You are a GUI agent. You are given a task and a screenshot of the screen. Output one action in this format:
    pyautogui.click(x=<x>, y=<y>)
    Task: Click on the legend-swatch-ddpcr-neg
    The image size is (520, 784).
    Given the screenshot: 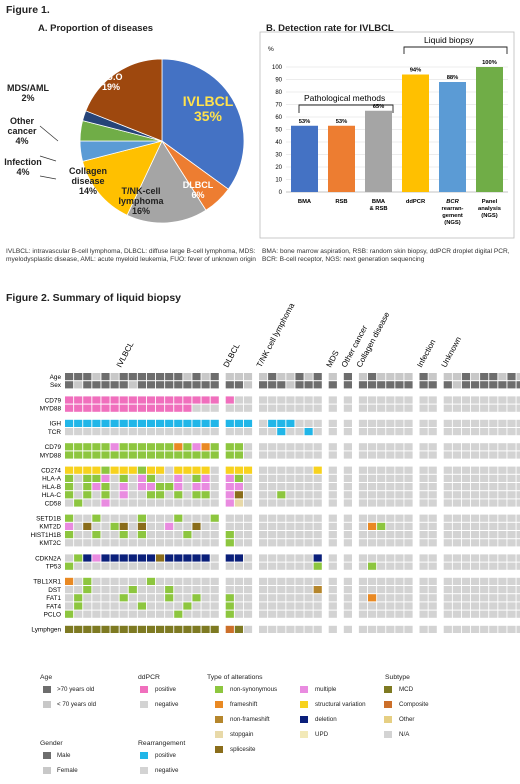 What is the action you would take?
    pyautogui.click(x=144, y=704)
    